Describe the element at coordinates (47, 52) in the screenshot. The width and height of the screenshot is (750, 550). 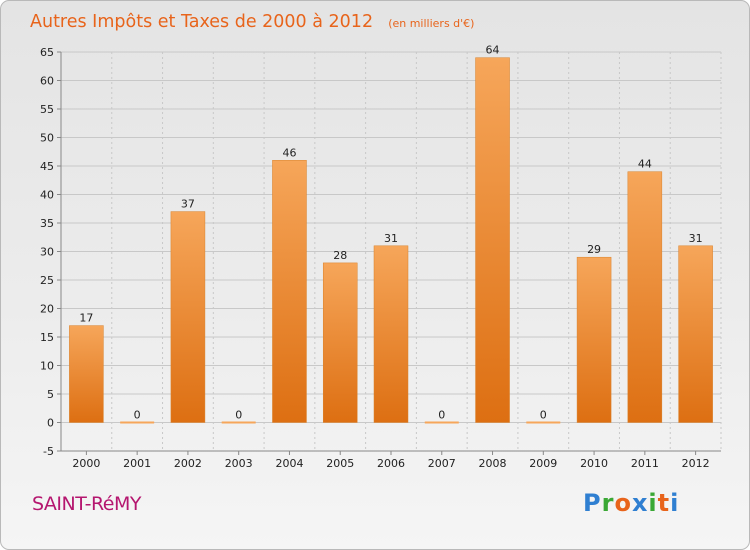
I see `y-tick-label: 65` at that location.